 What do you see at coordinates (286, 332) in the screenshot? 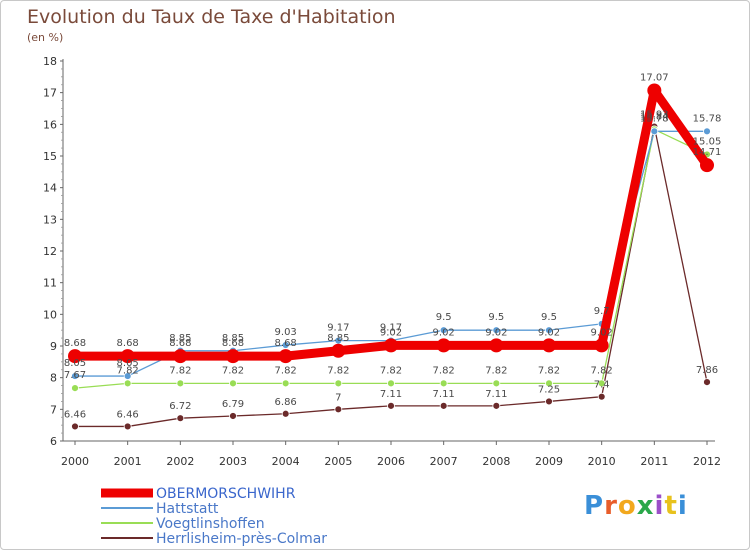
I see `data-label: 9.03` at bounding box center [286, 332].